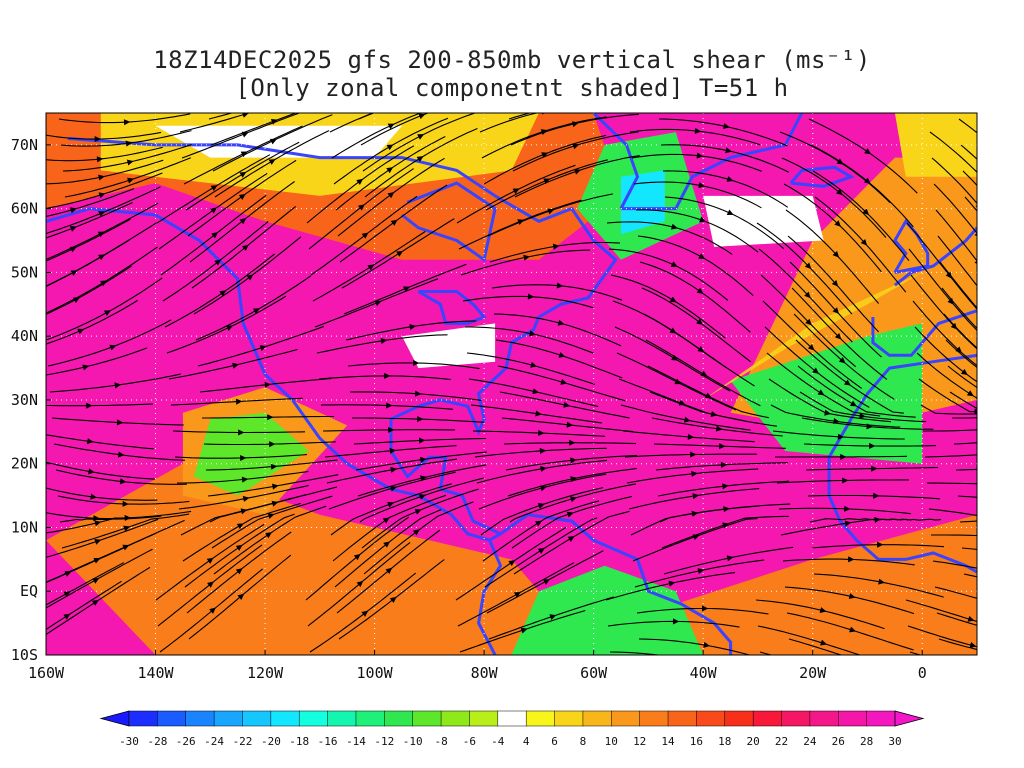 The image size is (1024, 768). I want to click on lat-label-60N: 60N, so click(24, 209).